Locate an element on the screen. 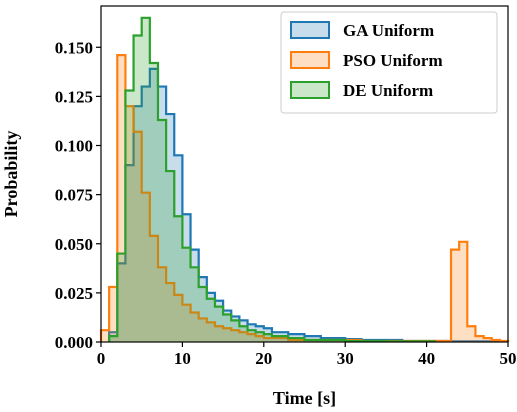 This screenshot has height=412, width=517. x-axis: 0 10 20 30 40 50 is located at coordinates (307, 355).